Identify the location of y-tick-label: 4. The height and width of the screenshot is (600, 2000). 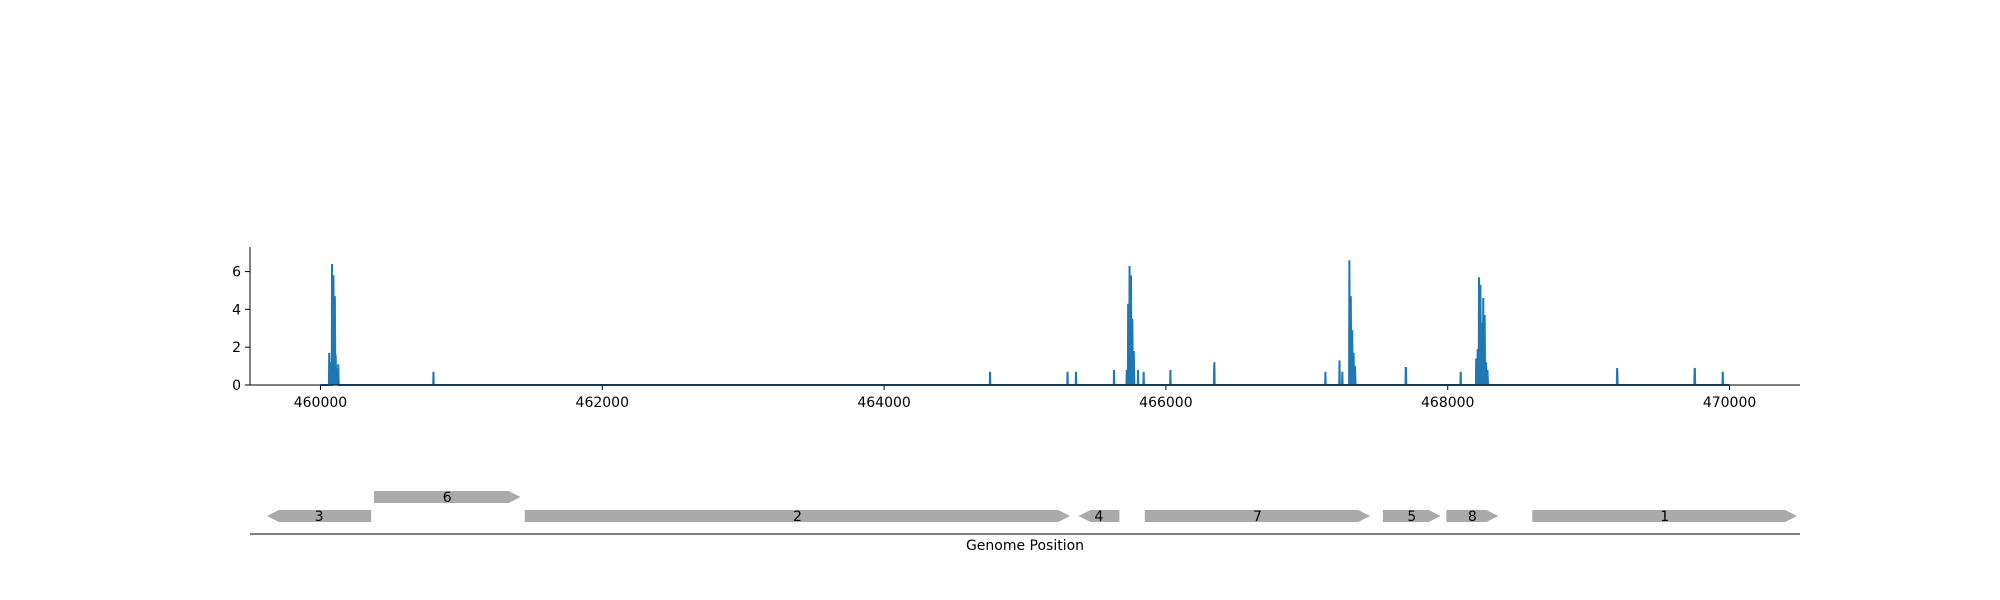
(236, 310).